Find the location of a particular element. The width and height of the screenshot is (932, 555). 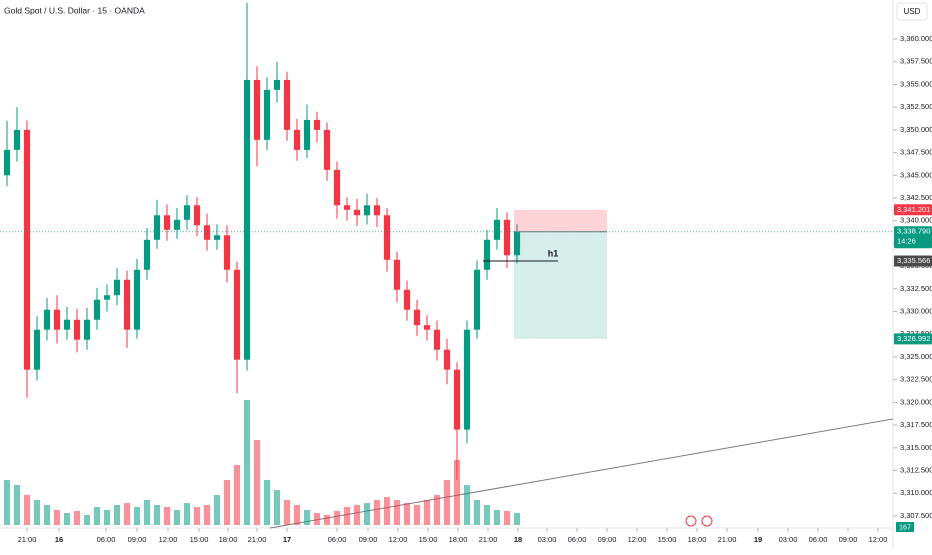

volume-bars is located at coordinates (262, 462).